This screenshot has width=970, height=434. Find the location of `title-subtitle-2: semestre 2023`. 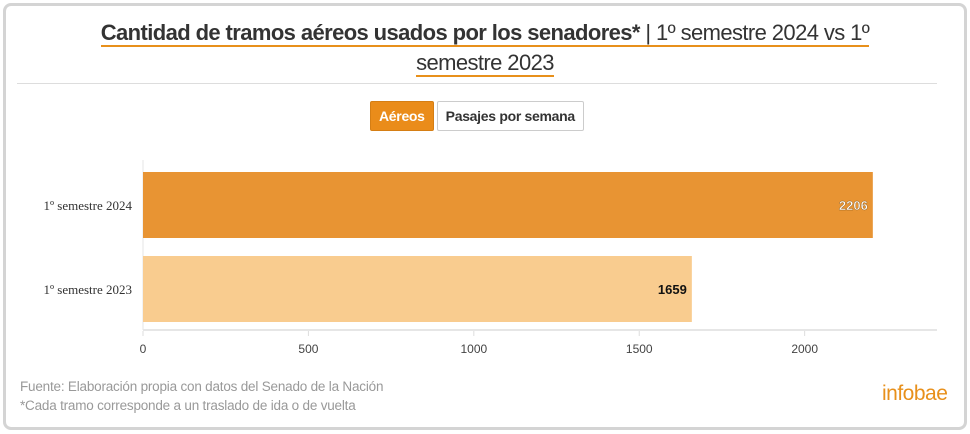

title-subtitle-2: semestre 2023 is located at coordinates (485, 63).